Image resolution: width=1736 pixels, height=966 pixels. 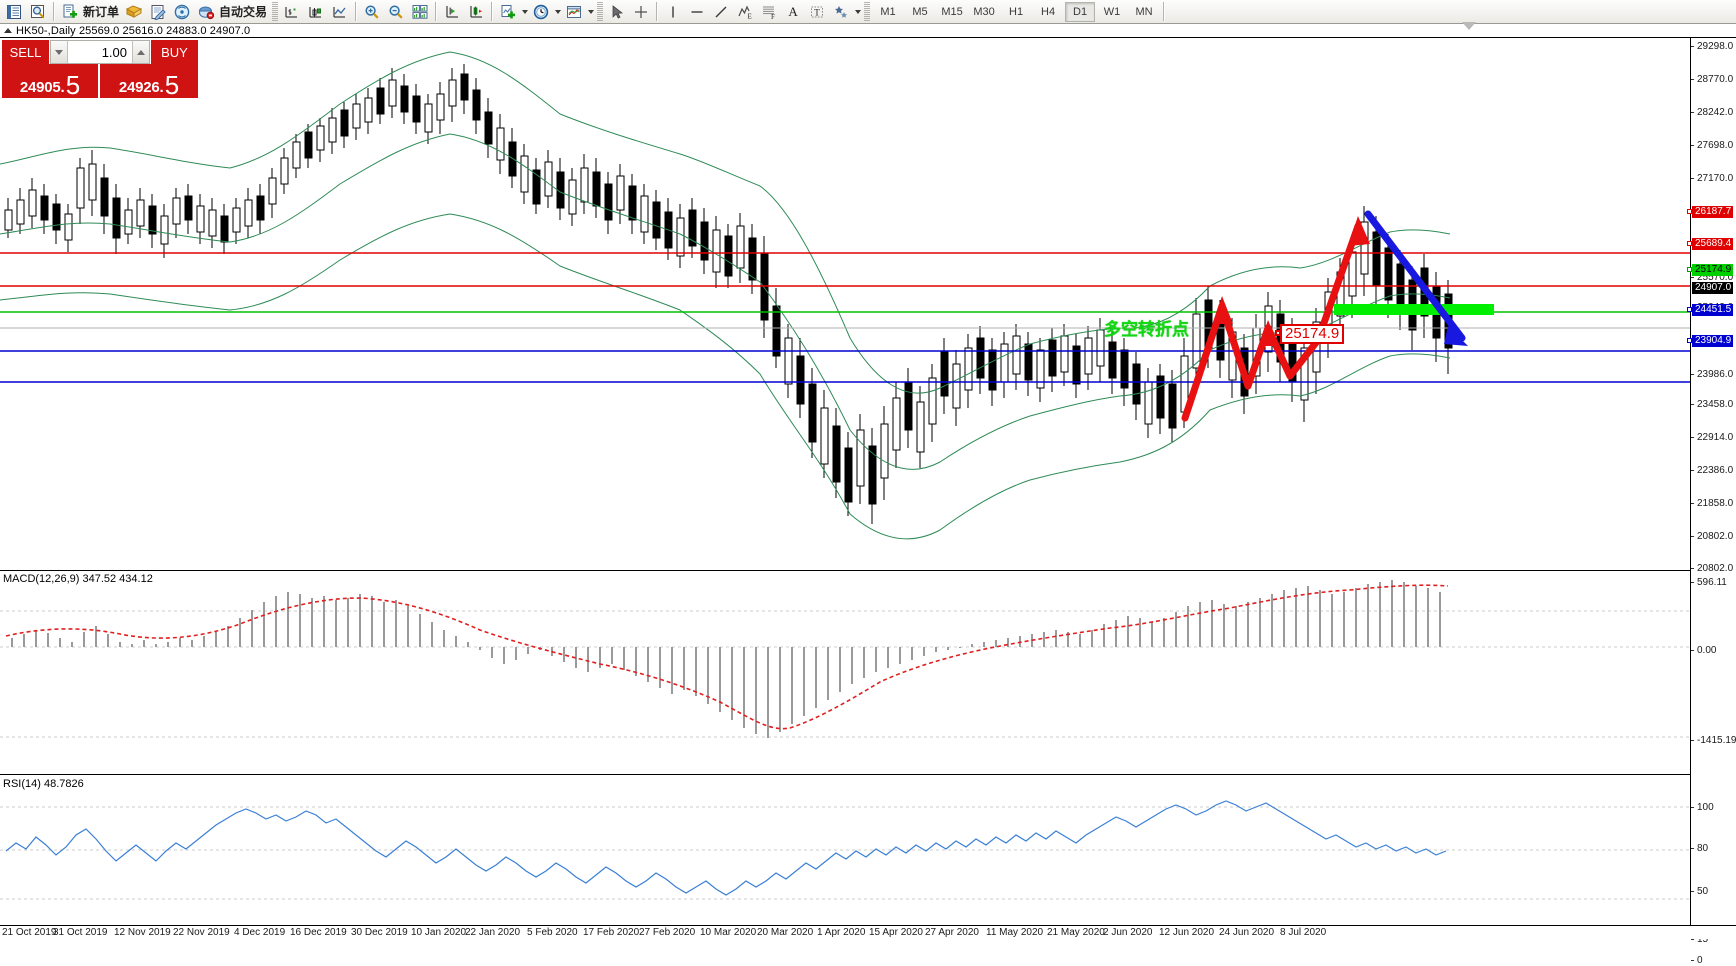 I want to click on expert-advisor-icon, so click(x=206, y=11).